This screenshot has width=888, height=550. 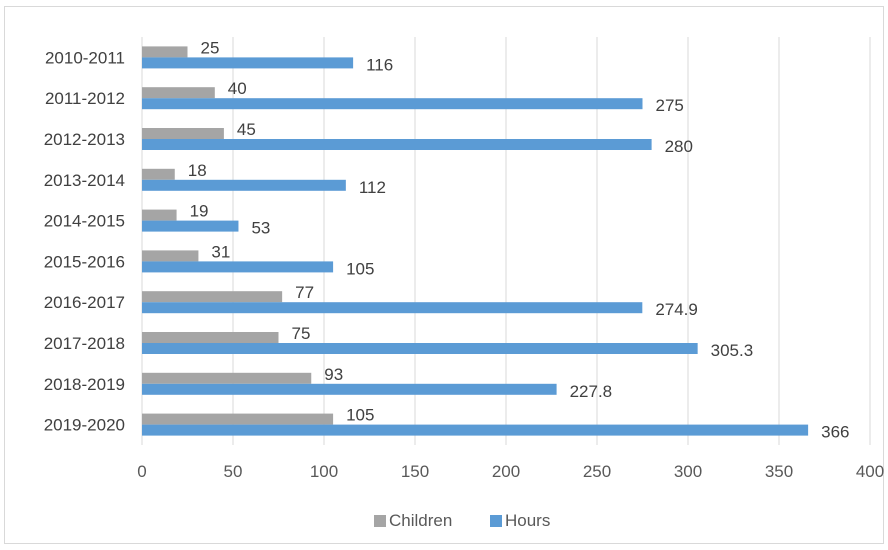 What do you see at coordinates (360, 268) in the screenshot?
I see `data-label-hours: 105` at bounding box center [360, 268].